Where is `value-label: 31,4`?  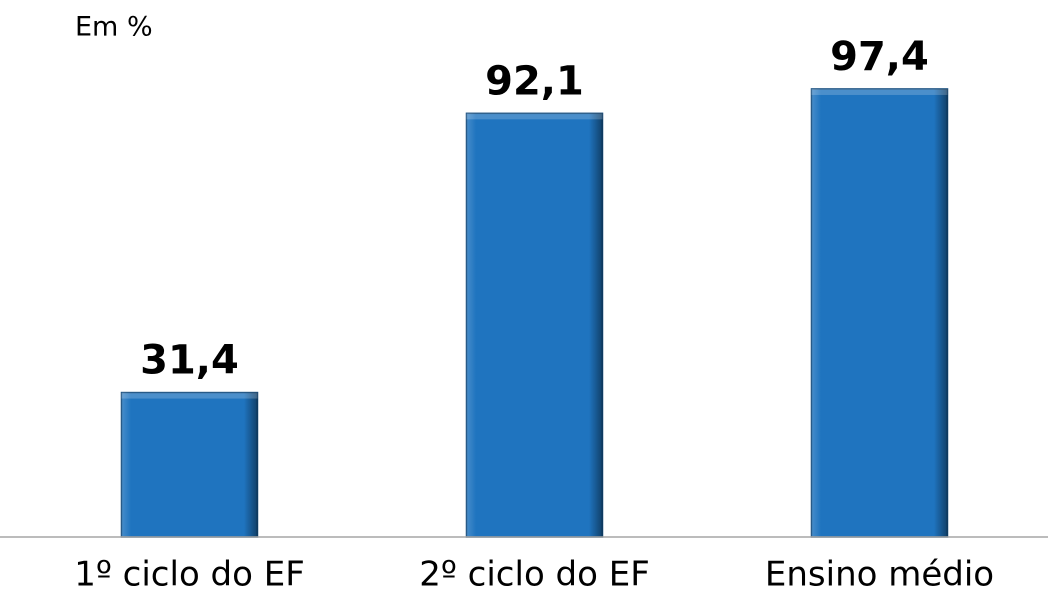 value-label: 31,4 is located at coordinates (189, 361).